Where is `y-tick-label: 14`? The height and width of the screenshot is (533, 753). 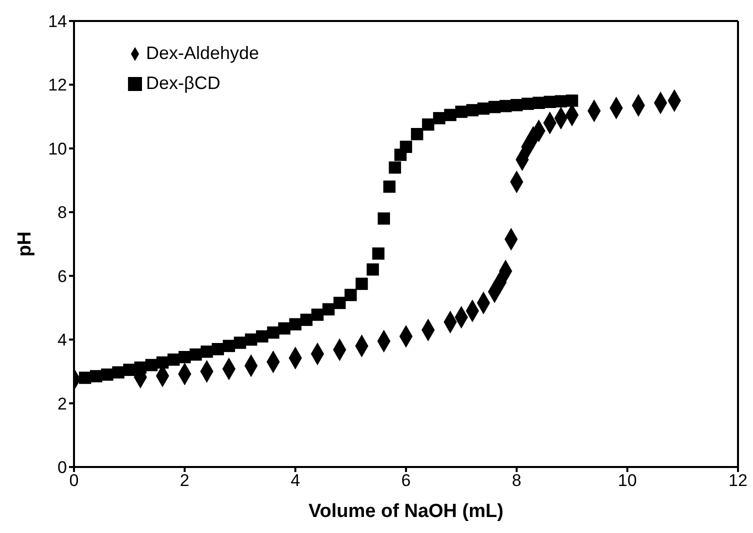 y-tick-label: 14 is located at coordinates (57, 22).